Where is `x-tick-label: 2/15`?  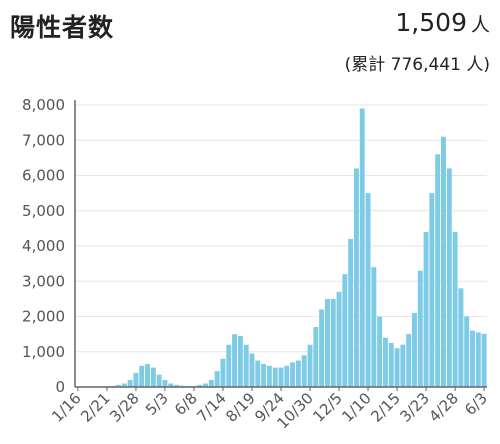
x-tick-label: 2/15 is located at coordinates (385, 407).